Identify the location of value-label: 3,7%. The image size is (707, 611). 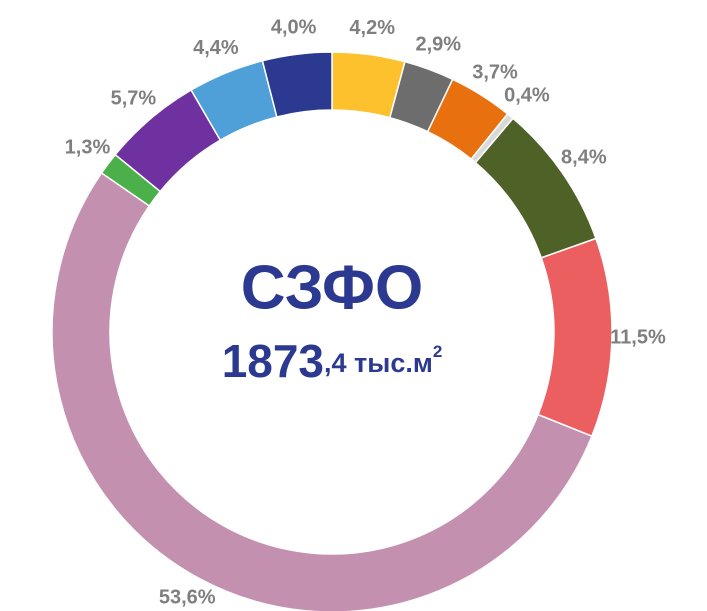
(495, 72).